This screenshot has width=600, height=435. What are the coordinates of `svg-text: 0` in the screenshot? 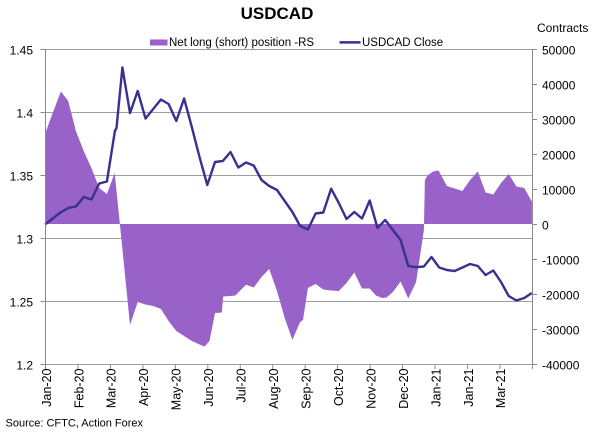 It's located at (545, 226).